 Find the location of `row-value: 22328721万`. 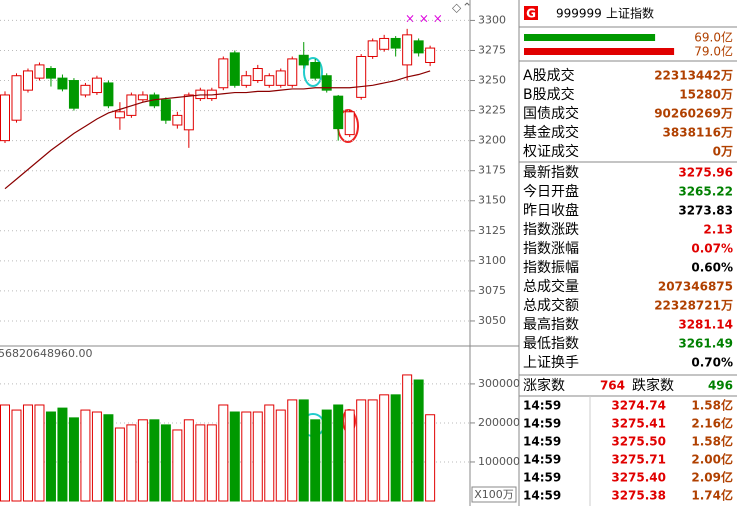

row-value: 22328721万 is located at coordinates (693, 306).